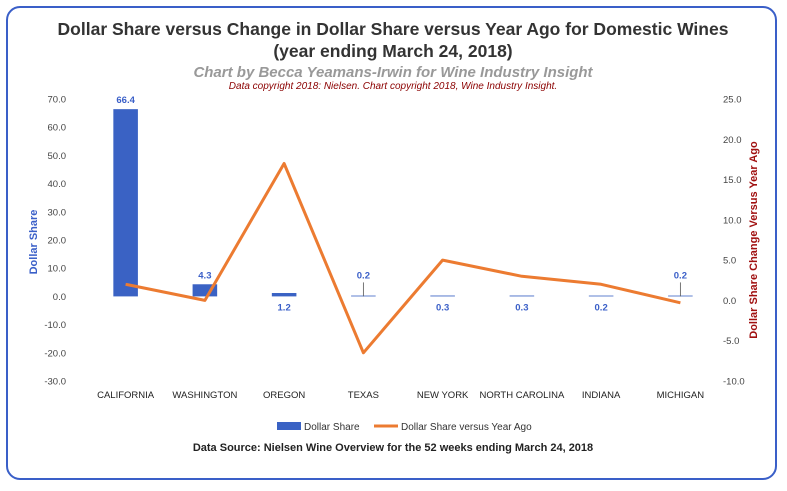  I want to click on right-tick-label: 25.0, so click(732, 100).